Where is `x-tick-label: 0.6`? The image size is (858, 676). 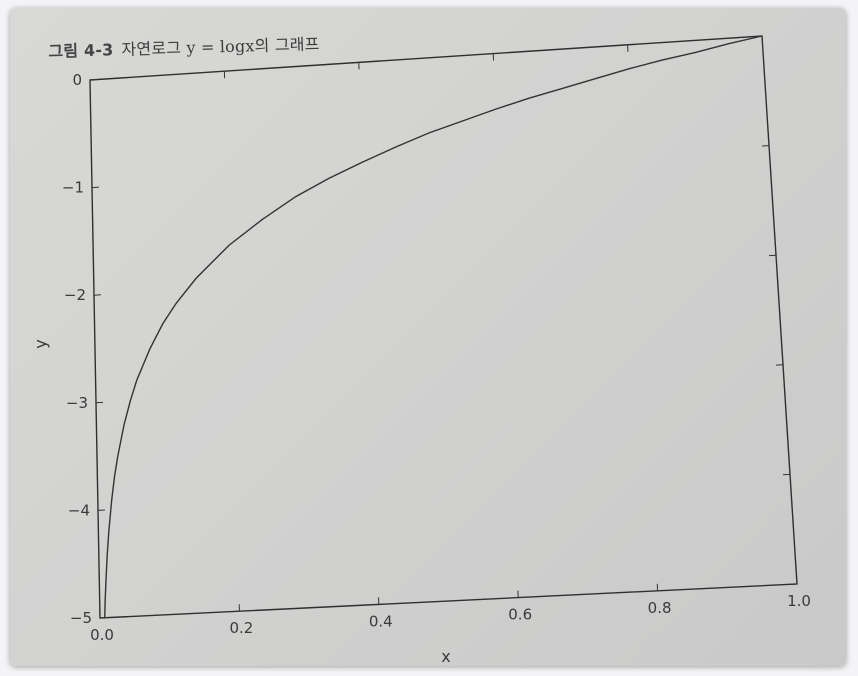
x-tick-label: 0.6 is located at coordinates (520, 615).